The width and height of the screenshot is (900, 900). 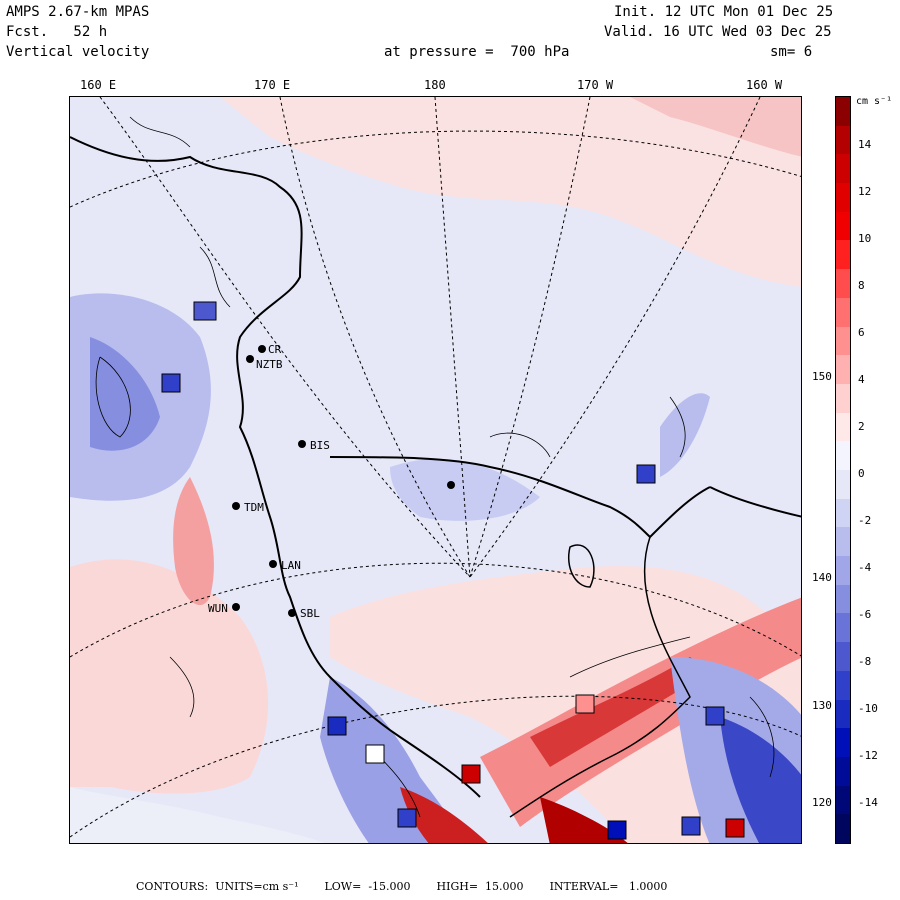 I want to click on station-bis-dot, so click(x=302, y=444).